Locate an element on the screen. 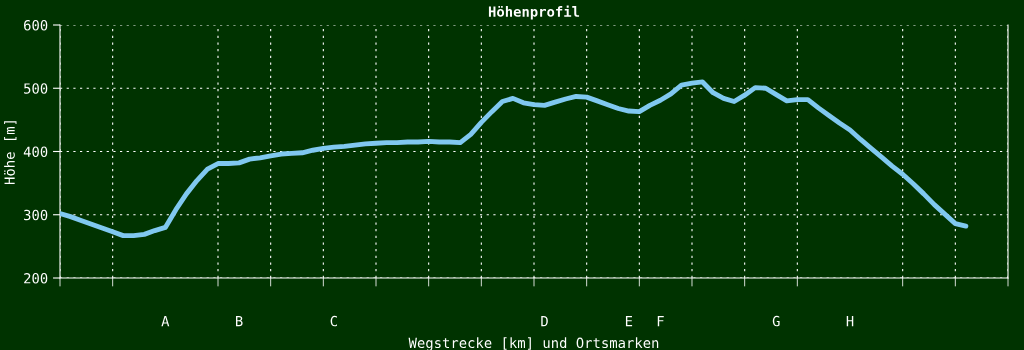 The height and width of the screenshot is (350, 1024). x-tick-label: E is located at coordinates (629, 321).